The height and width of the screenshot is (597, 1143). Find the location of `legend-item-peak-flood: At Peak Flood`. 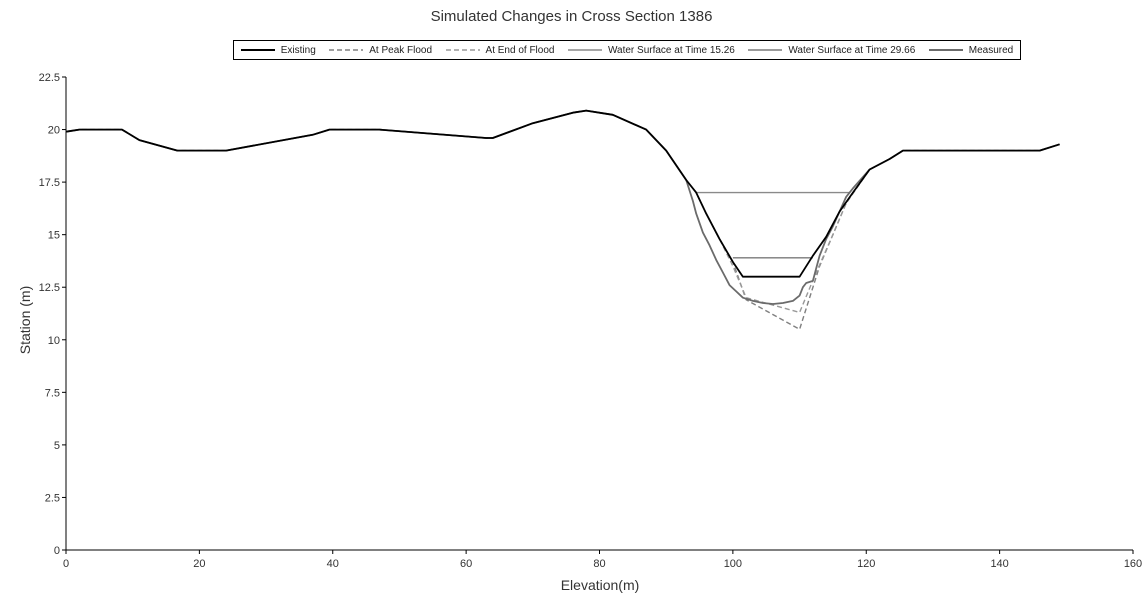

legend-item-peak-flood: At Peak Flood is located at coordinates (380, 50).